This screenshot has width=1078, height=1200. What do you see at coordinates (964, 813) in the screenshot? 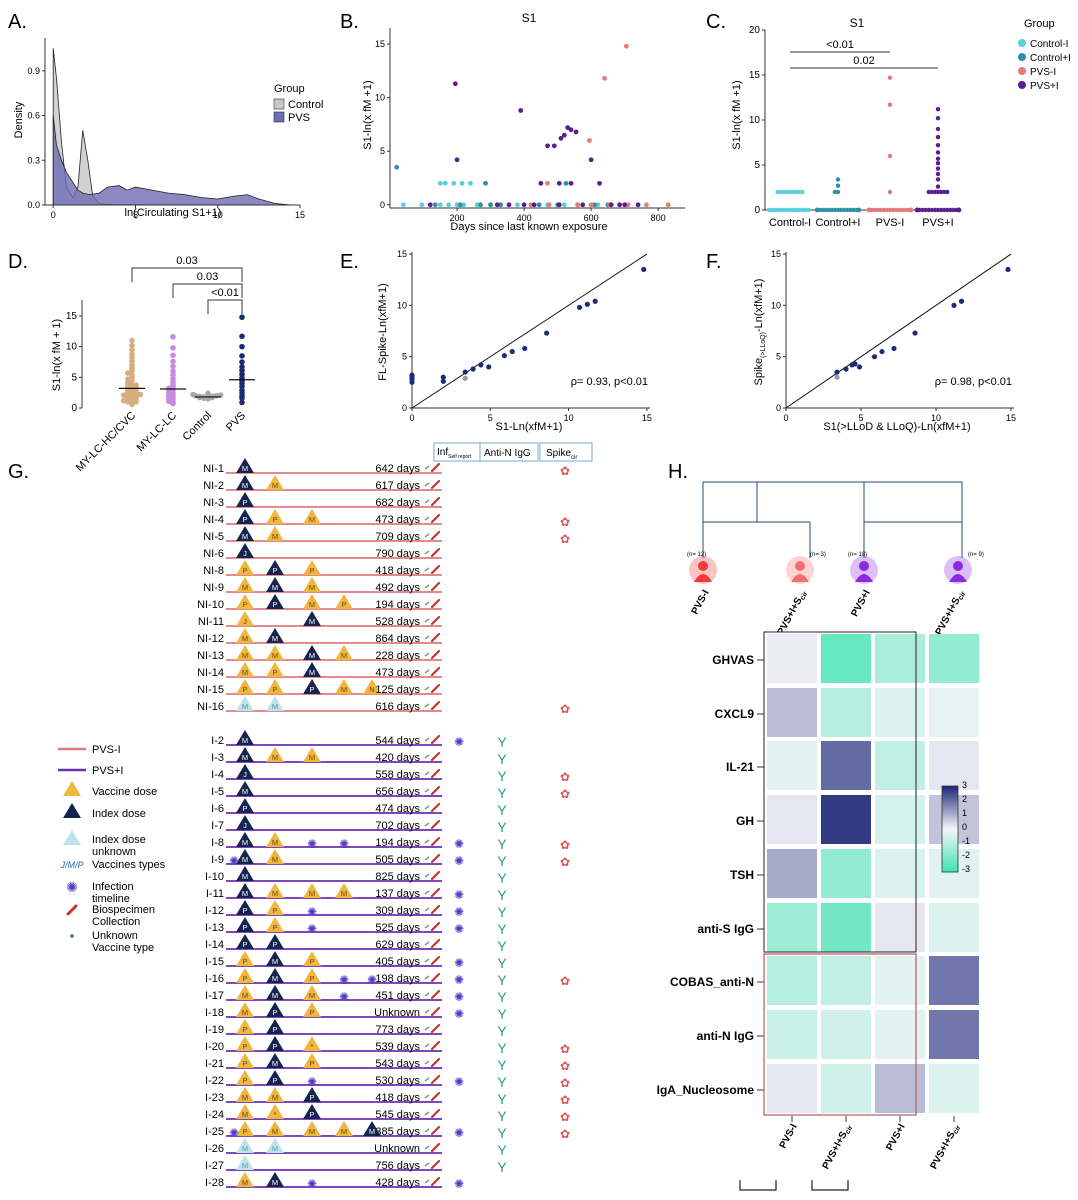
I see `colorbar-tick-label: 1` at bounding box center [964, 813].